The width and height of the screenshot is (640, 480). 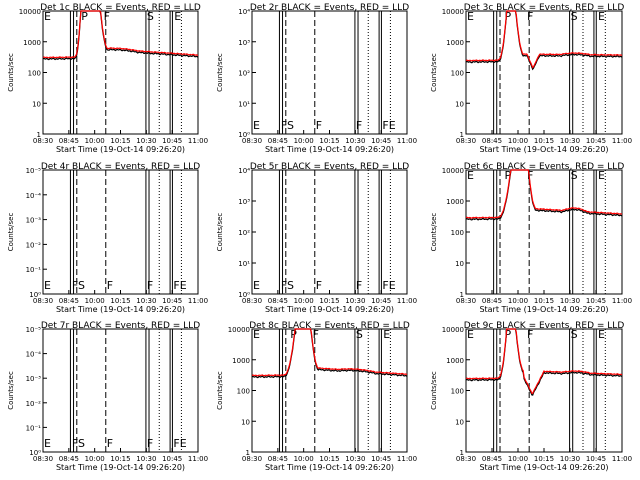 I want to click on panel-1-ylabel: Counts/sec, so click(x=11, y=72).